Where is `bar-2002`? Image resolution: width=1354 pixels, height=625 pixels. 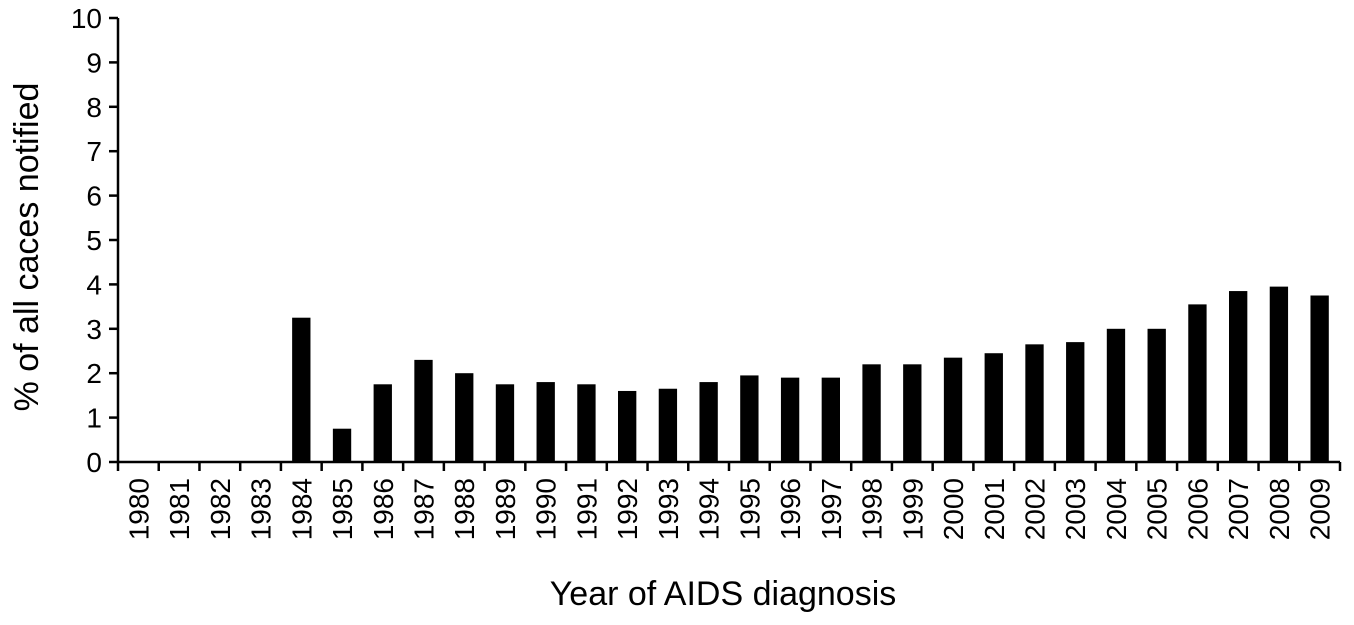 bar-2002 is located at coordinates (1034, 403).